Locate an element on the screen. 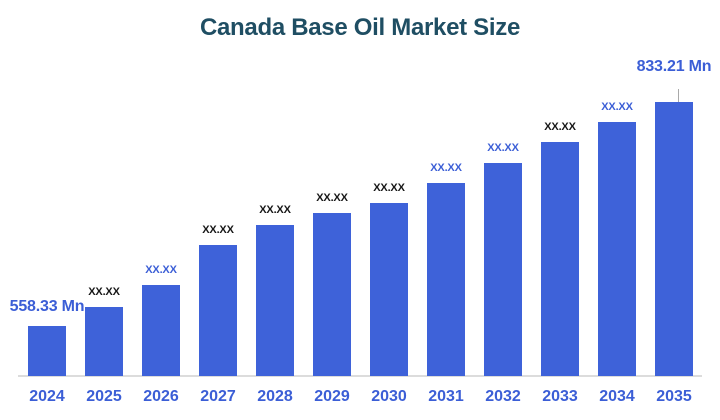 The image size is (720, 420). x-axis-tick-label: 2035 is located at coordinates (674, 396).